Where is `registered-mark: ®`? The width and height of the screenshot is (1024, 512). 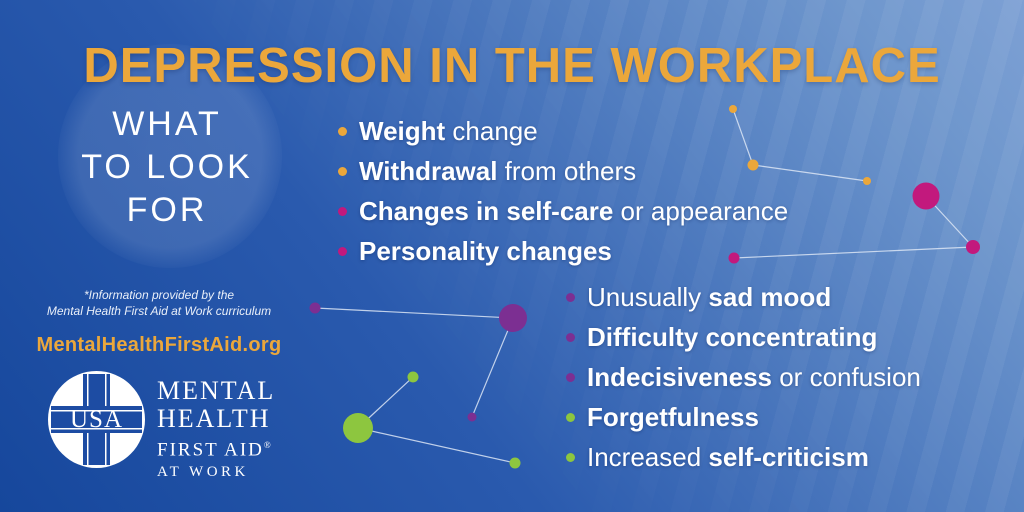 registered-mark: ® is located at coordinates (268, 445).